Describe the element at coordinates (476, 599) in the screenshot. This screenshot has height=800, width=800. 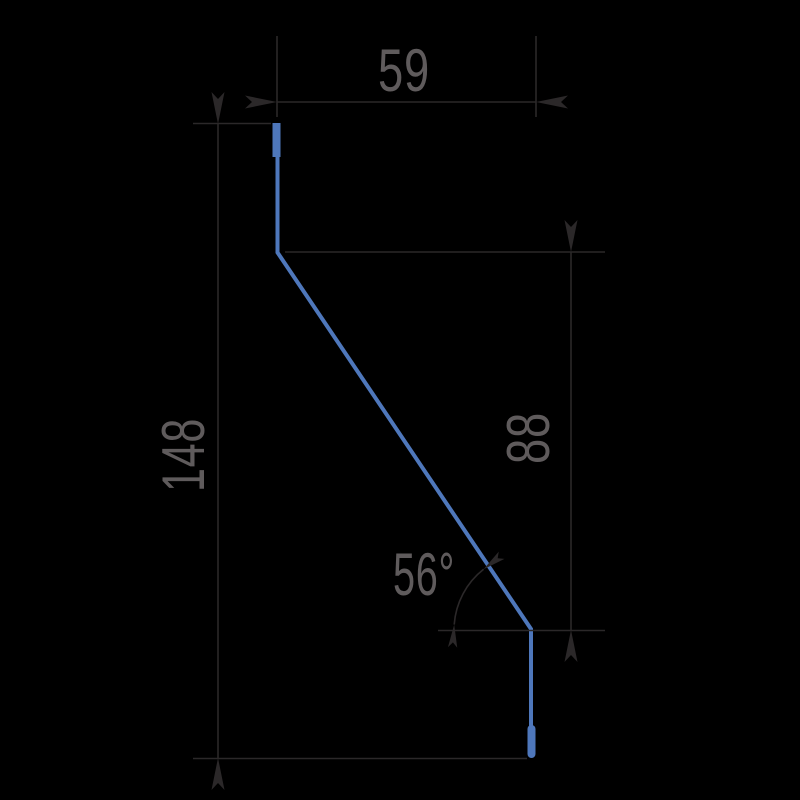
I see `angle-arc` at that location.